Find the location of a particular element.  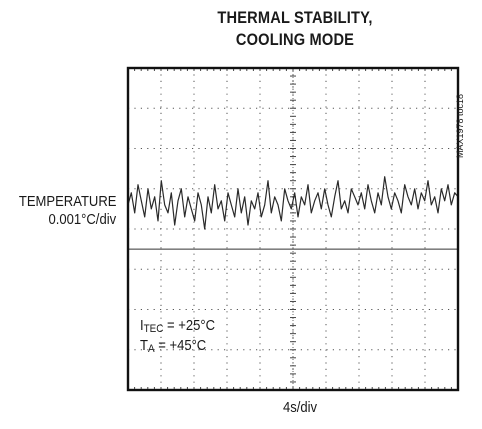

figure-id: MAX1978 toc18 is located at coordinates (460, 125).